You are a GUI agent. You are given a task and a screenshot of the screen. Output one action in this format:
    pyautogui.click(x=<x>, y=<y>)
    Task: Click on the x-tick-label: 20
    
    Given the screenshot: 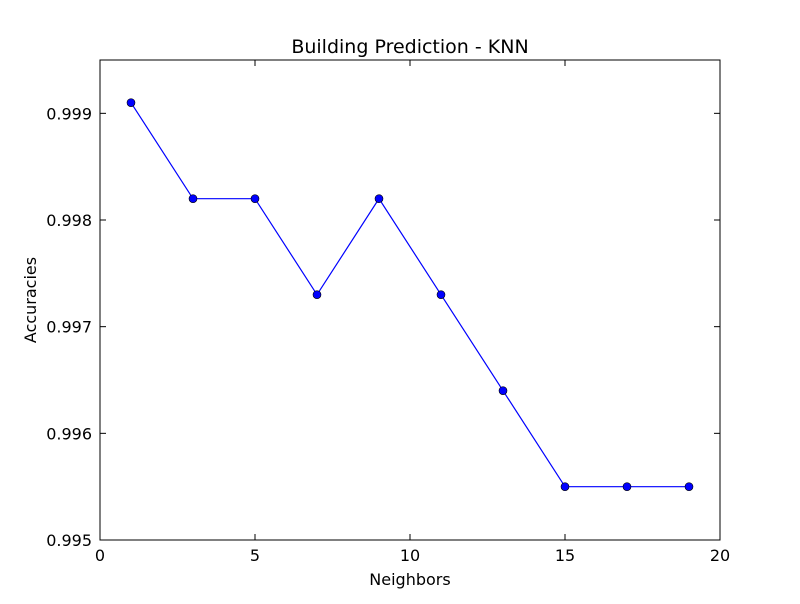 What is the action you would take?
    pyautogui.click(x=720, y=555)
    